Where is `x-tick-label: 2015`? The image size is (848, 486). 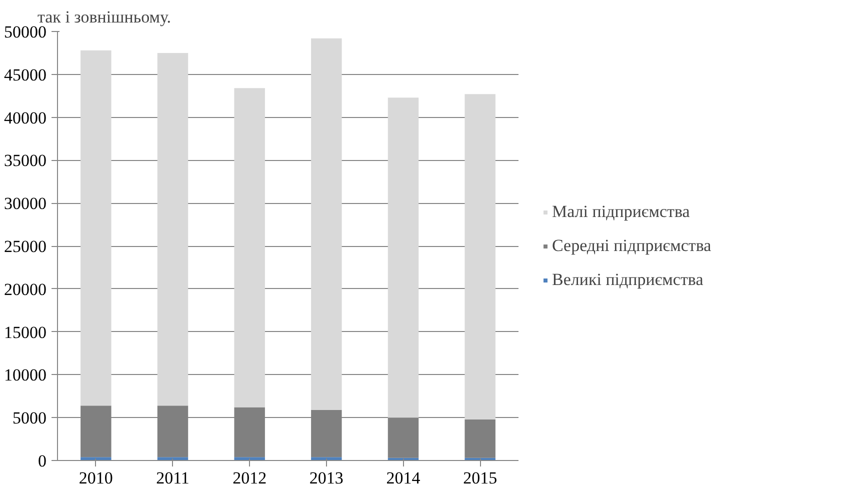
x-tick-label: 2015 is located at coordinates (480, 477).